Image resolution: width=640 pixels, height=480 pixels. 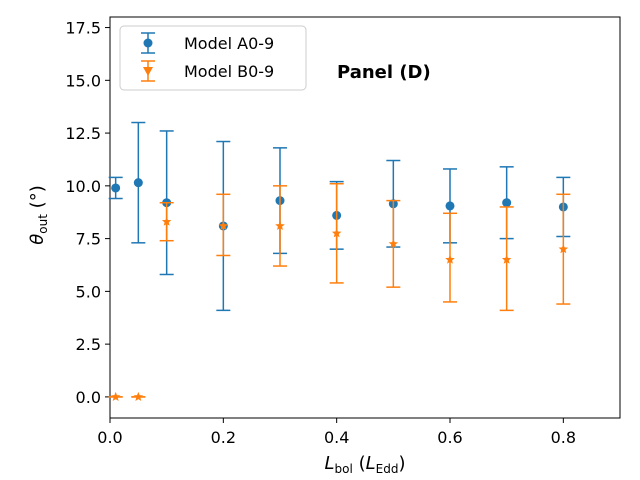 What do you see at coordinates (88, 291) in the screenshot?
I see `y-tick-label: 5.0` at bounding box center [88, 291].